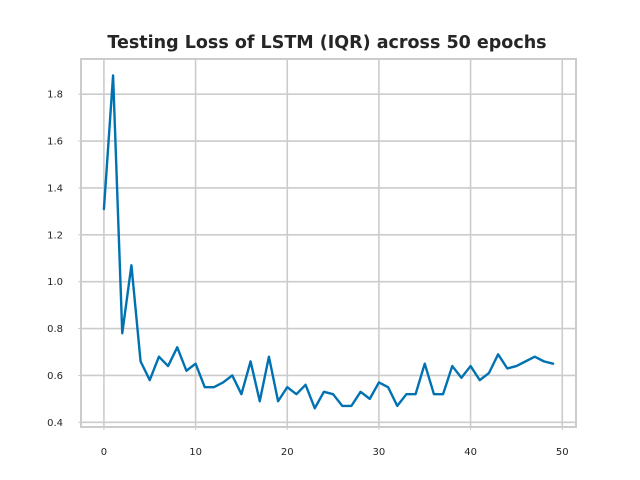 This screenshot has height=480, width=640. Describe the element at coordinates (55, 188) in the screenshot. I see `y-tick-label: 1.4` at that location.